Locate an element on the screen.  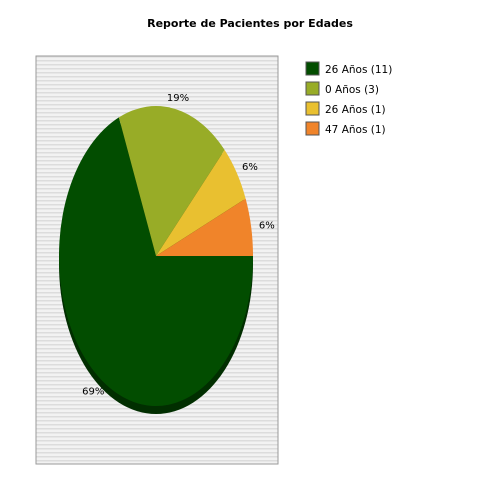
percent-label-26-anos-1: 6% is located at coordinates (250, 167).